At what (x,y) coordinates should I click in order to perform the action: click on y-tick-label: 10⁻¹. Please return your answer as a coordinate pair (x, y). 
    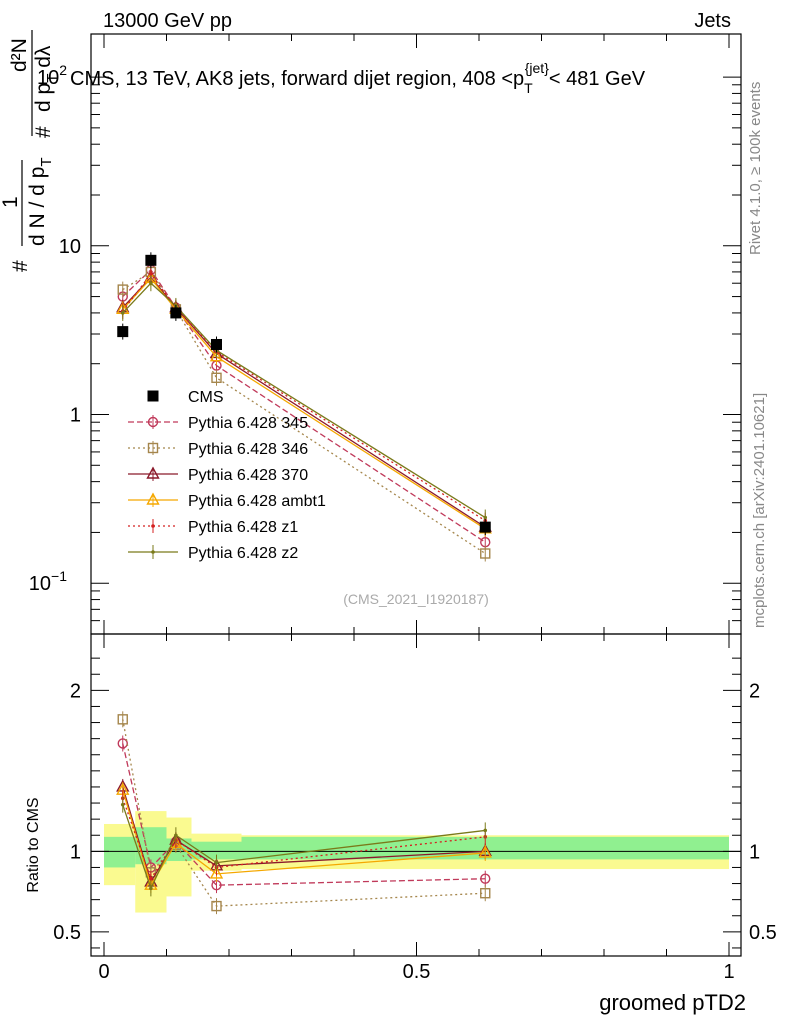
    Looking at the image, I should click on (48, 581).